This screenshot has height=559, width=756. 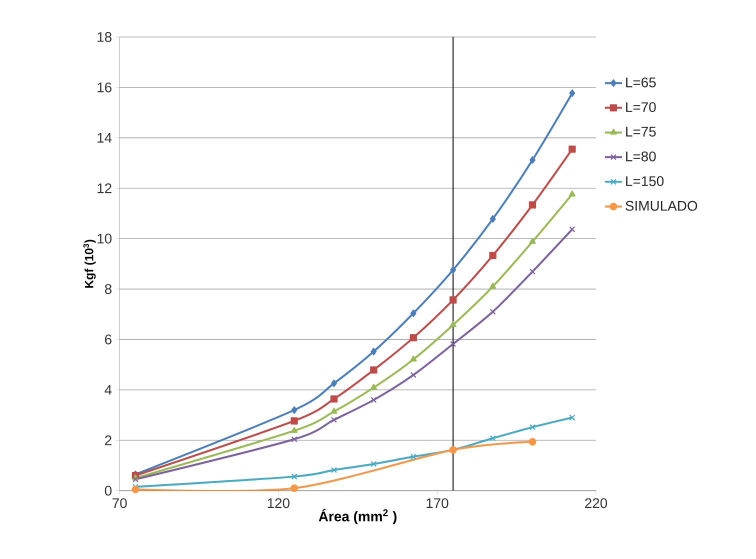 I want to click on legend-label: L=65, so click(x=641, y=82).